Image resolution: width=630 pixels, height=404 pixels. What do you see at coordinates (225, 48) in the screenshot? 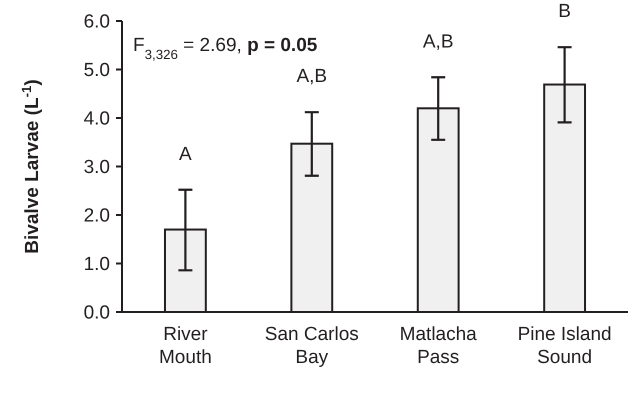
I see `annotation: F$_{3,326}$ = 2.69, p = 0.05` at bounding box center [225, 48].